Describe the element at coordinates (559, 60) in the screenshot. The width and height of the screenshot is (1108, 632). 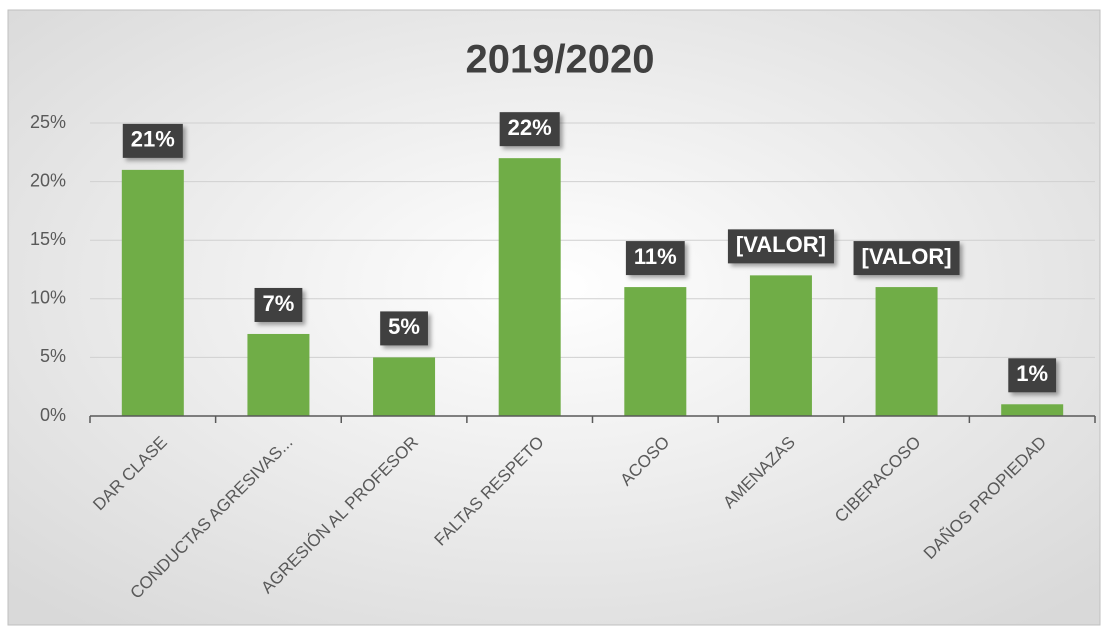
I see `chart-title: 2019/2020` at that location.